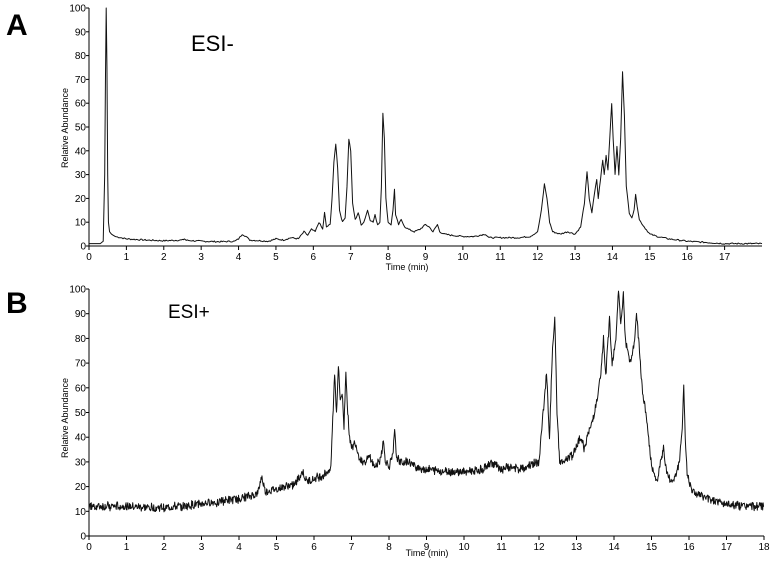 Image resolution: width=773 pixels, height=561 pixels. I want to click on panel-b-y-tick-label-7: 70, so click(81, 364).